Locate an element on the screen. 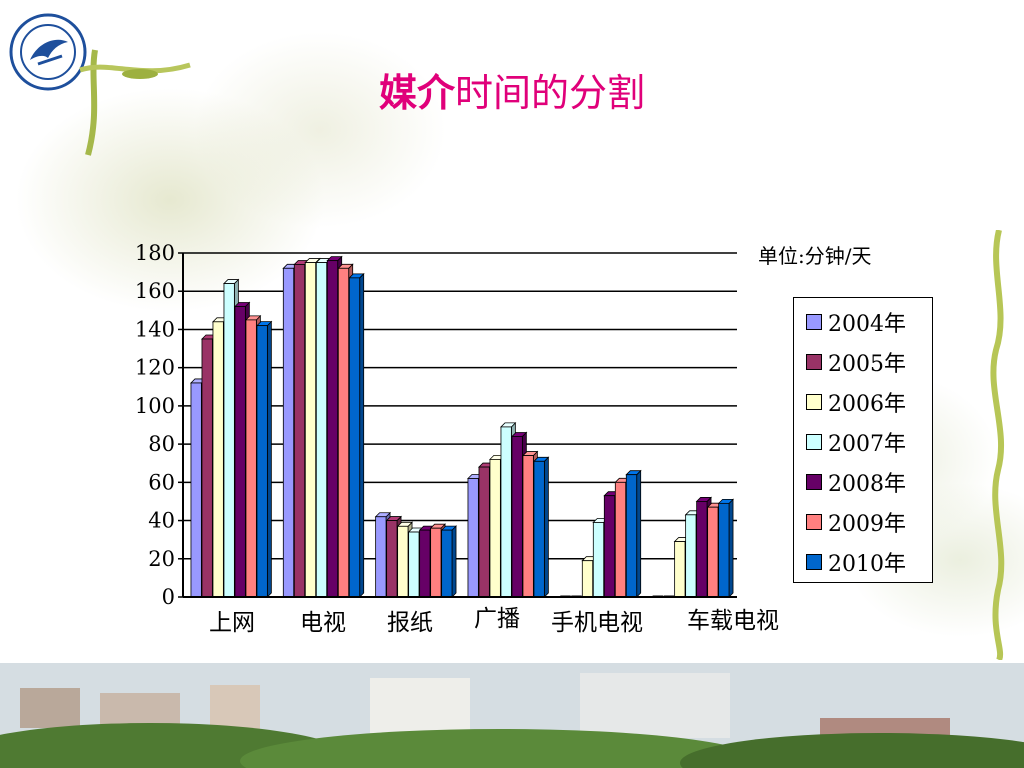  y-tick-label: 140 is located at coordinates (155, 329).